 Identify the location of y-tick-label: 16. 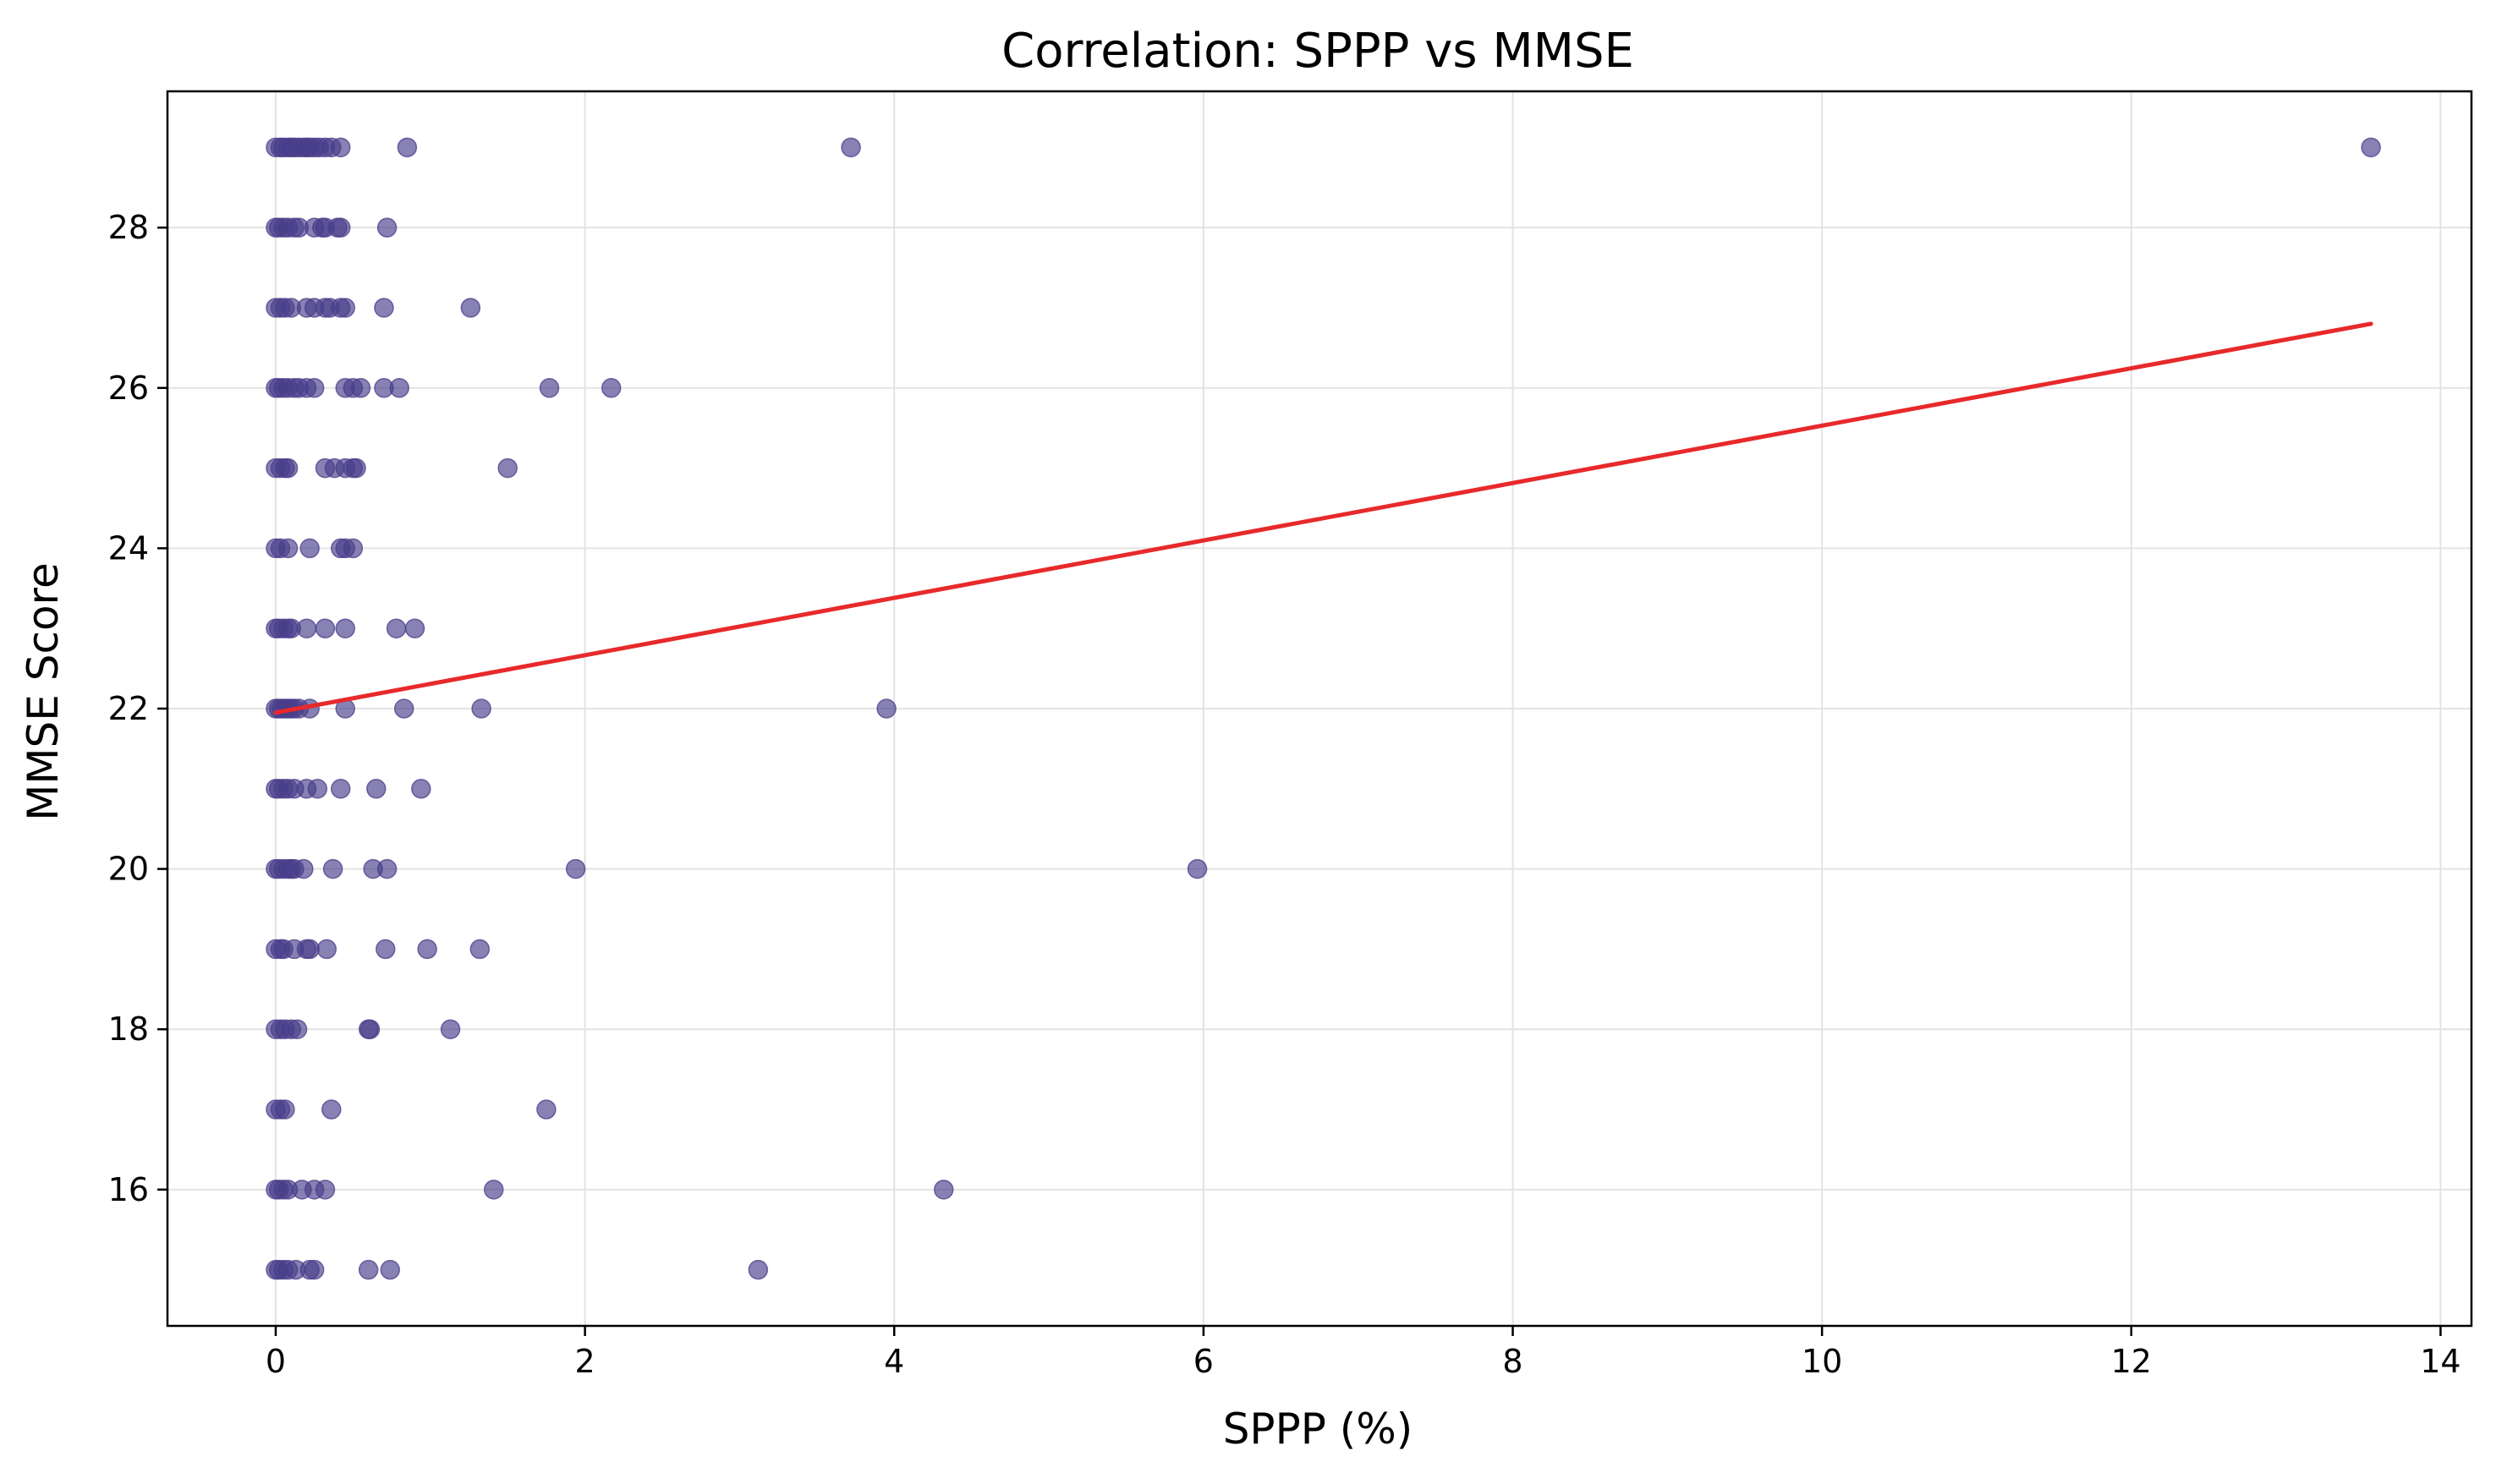
(129, 1189).